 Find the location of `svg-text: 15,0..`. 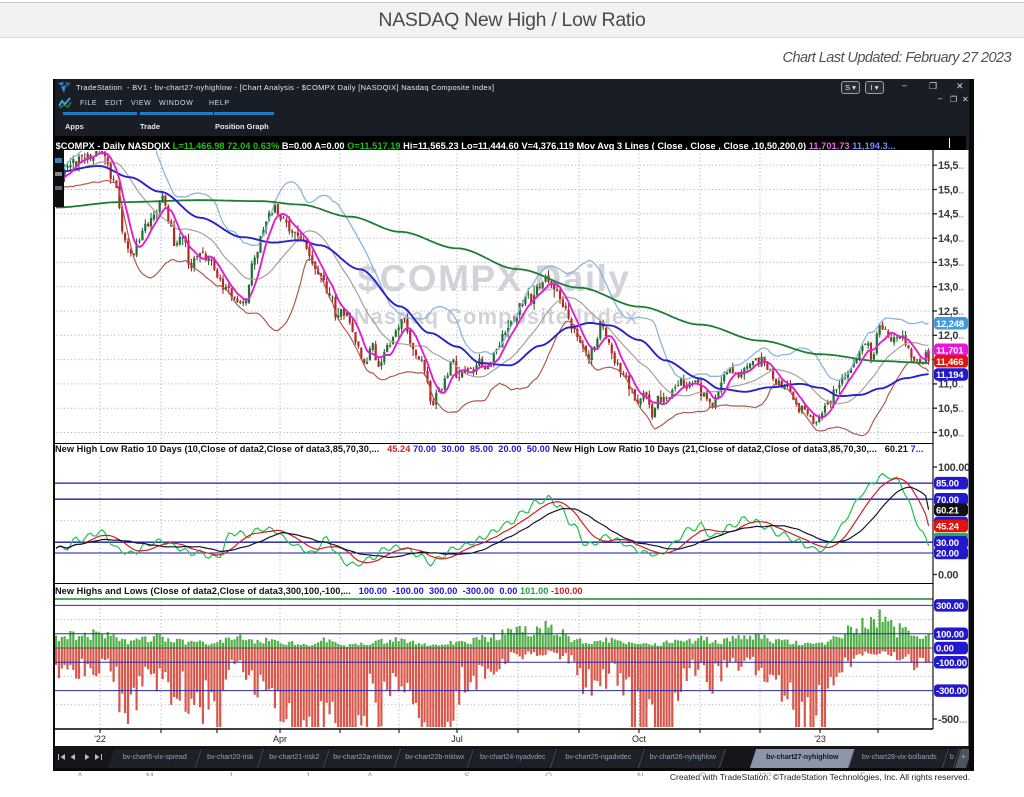

svg-text: 15,0.. is located at coordinates (951, 190).